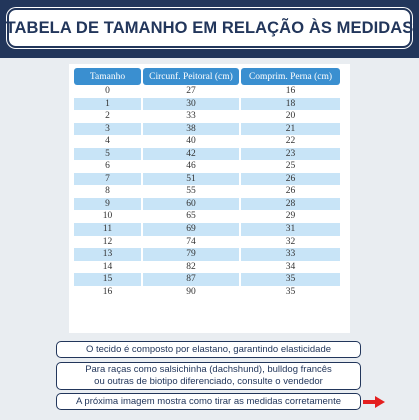 This screenshot has width=419, height=420. I want to click on table-row: 6 46 25, so click(207, 166).